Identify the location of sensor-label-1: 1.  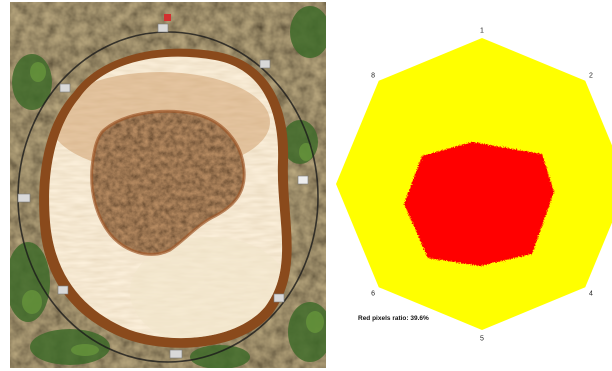
(482, 31).